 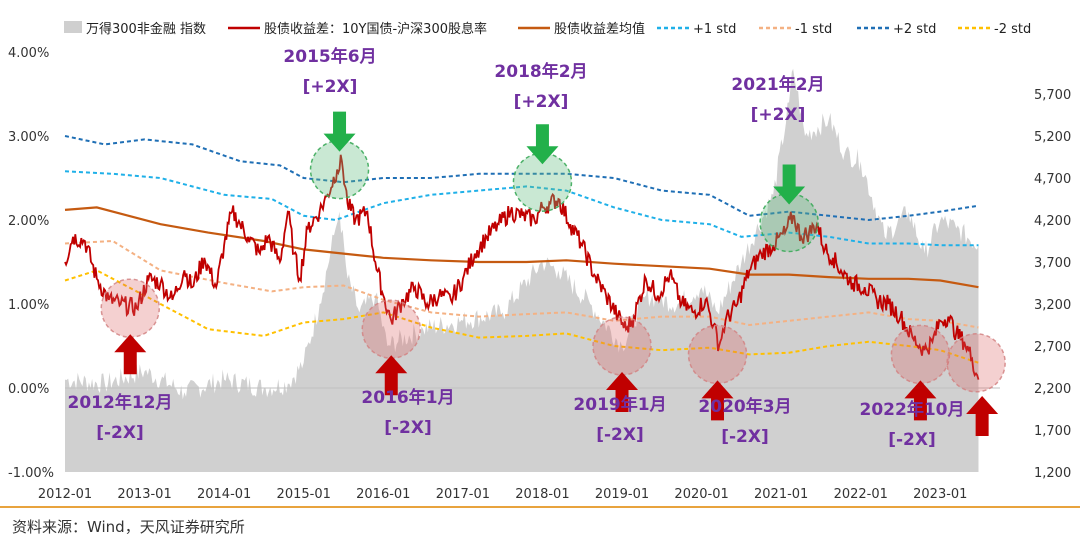 What do you see at coordinates (146, 29) in the screenshot?
I see `legend-label-index: 万得300非金融 指数` at bounding box center [146, 29].